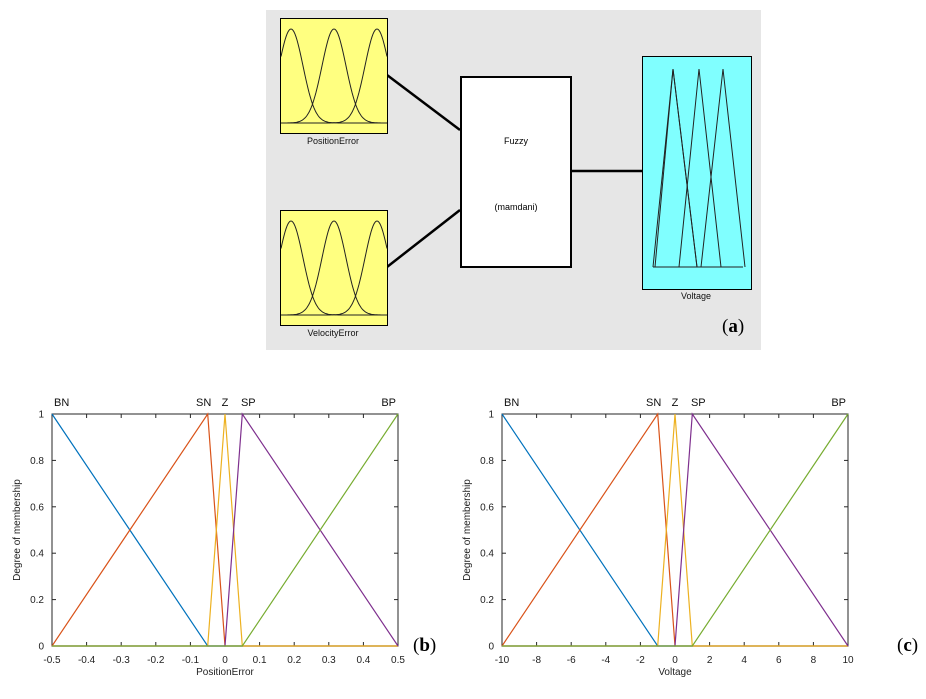 Image resolution: width=926 pixels, height=699 pixels. What do you see at coordinates (733, 326) in the screenshot?
I see `panel-label-a: (a)` at bounding box center [733, 326].